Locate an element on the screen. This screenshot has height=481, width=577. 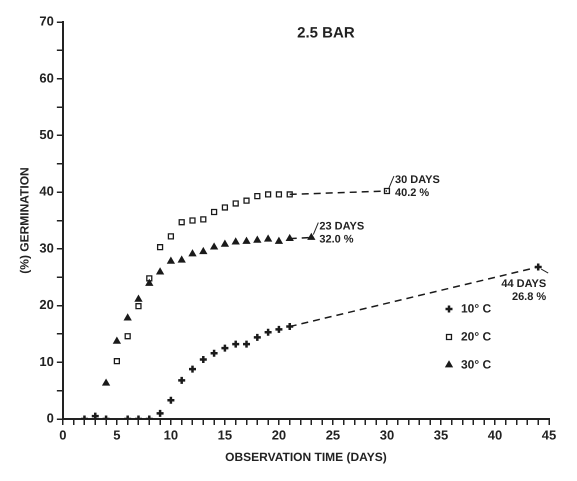
x-tick-label: 40 is located at coordinates (495, 434).